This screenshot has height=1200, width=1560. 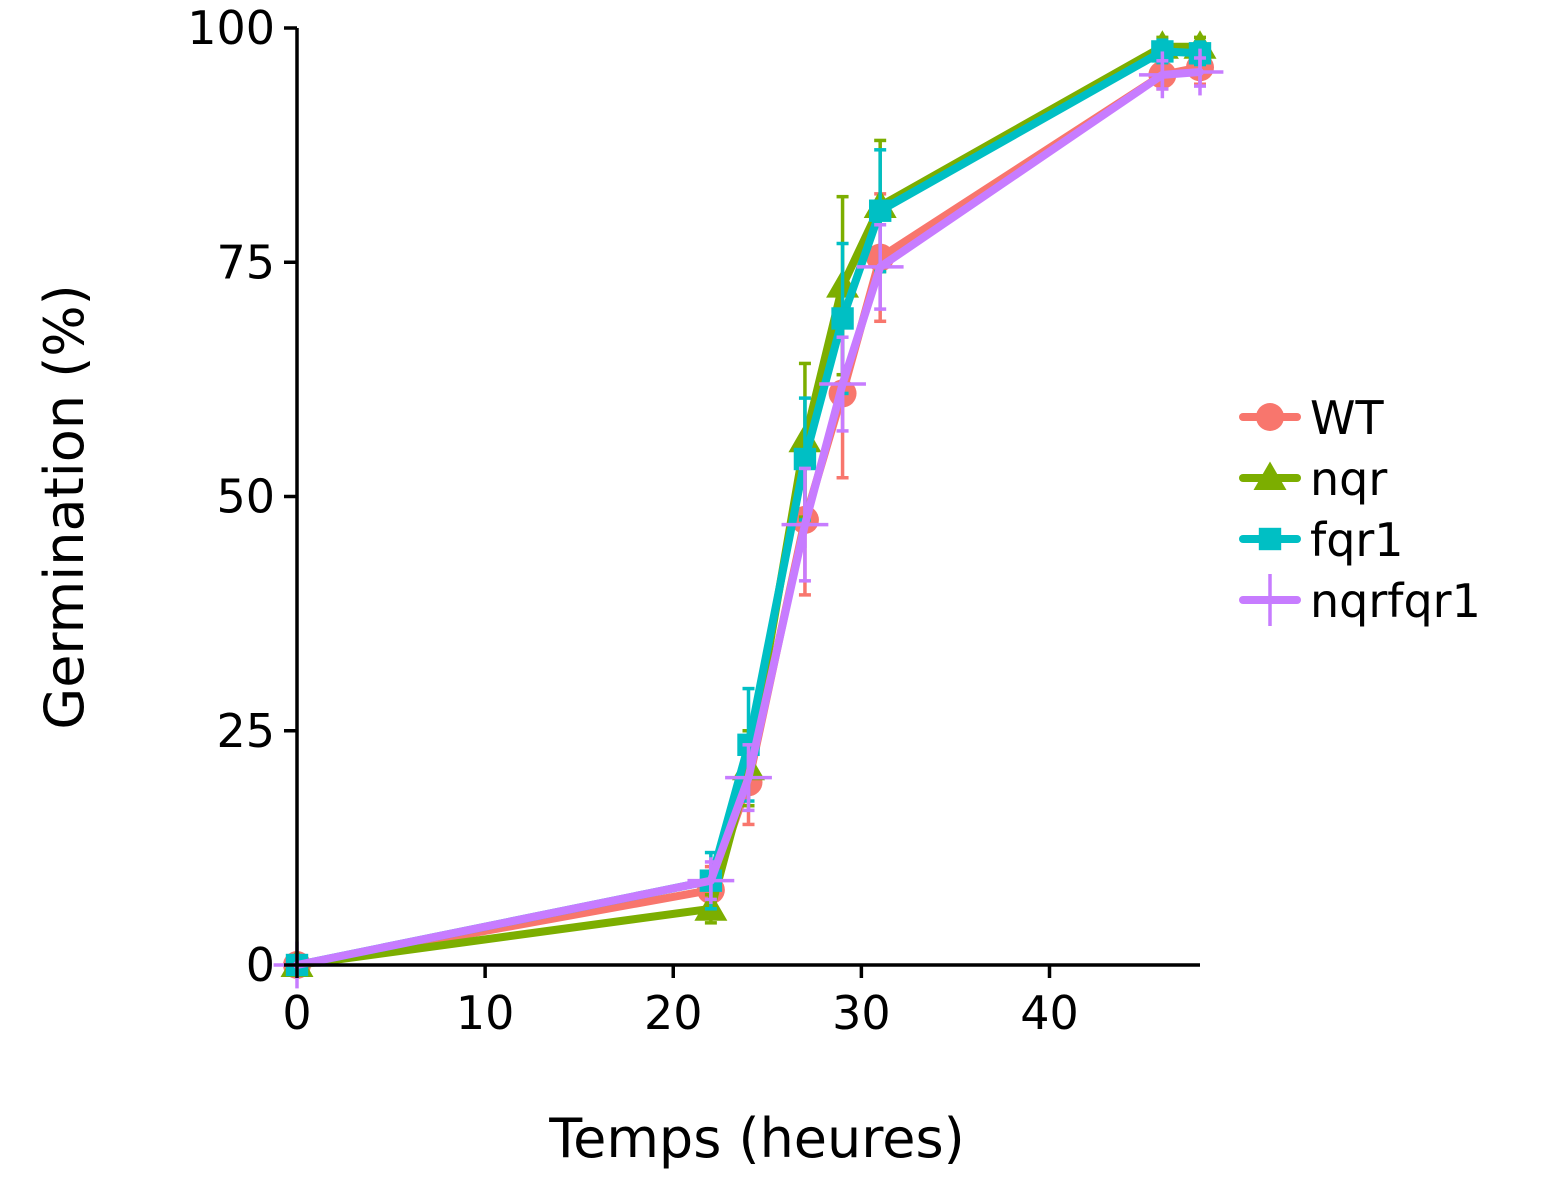 What do you see at coordinates (756, 1138) in the screenshot?
I see `x-axis-title: Temps (heures)` at bounding box center [756, 1138].